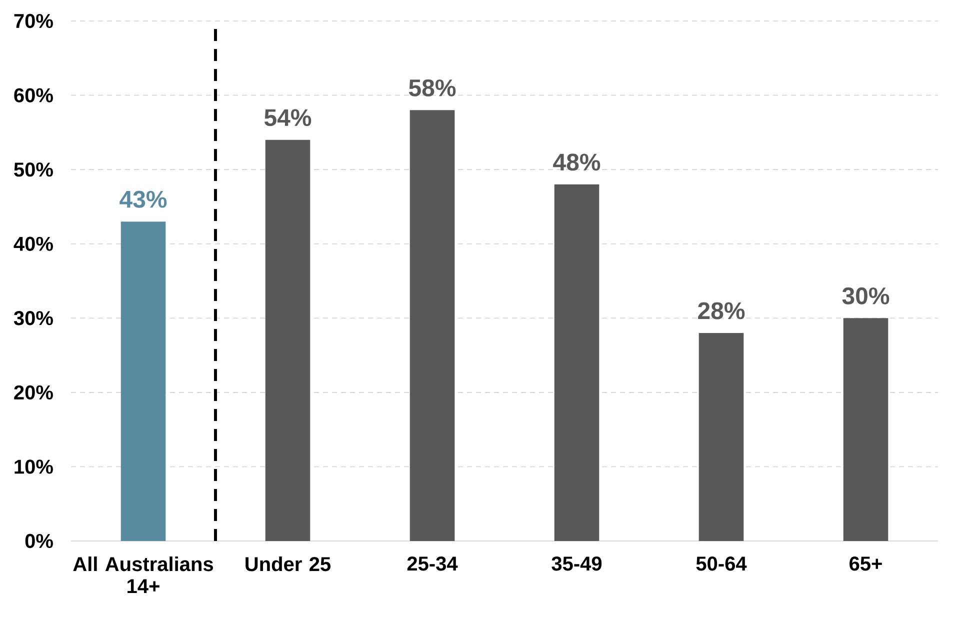  I want to click on x-tick-label: All Australians 14+, so click(143, 575).